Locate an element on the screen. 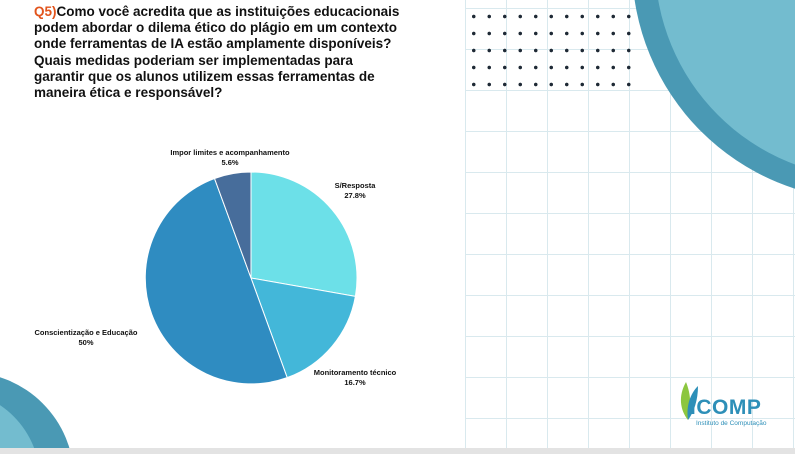 Image resolution: width=795 pixels, height=454 pixels. icomp-logo: iCOMP Instituto de Computação is located at coordinates (725, 405).